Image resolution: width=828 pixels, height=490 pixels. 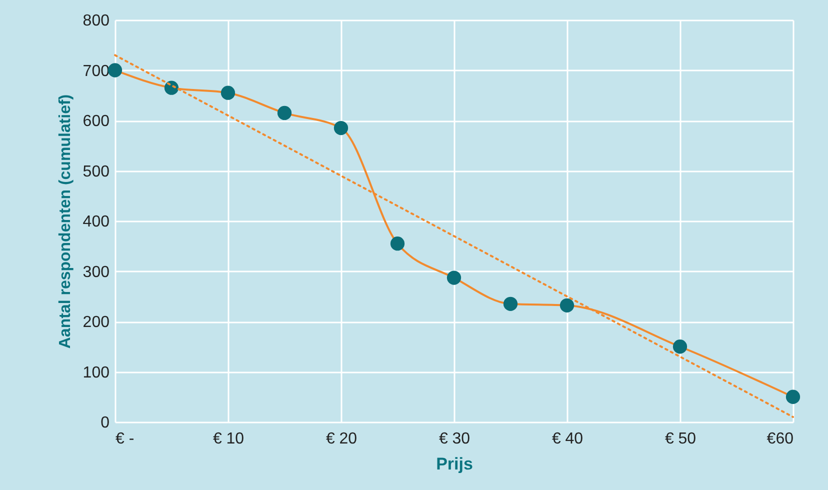 I want to click on y-tick-label: 800, so click(x=96, y=21).